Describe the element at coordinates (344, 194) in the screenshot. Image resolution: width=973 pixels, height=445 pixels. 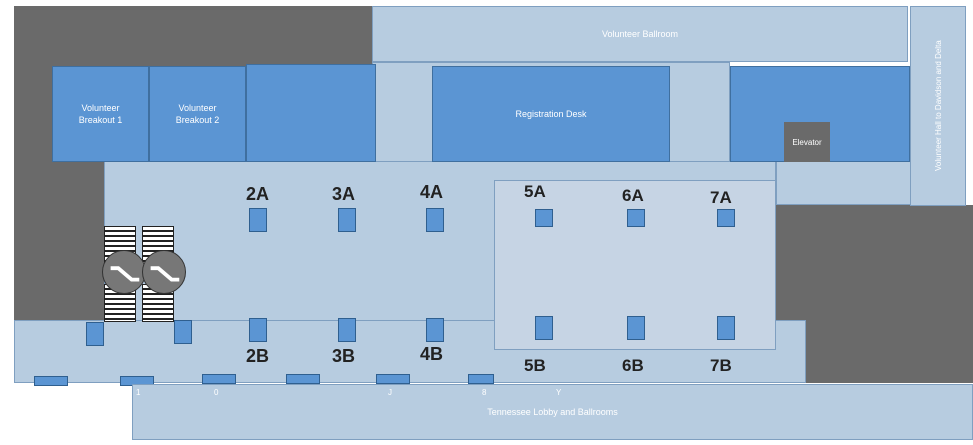
I see `booth-label-3a: 3A` at that location.